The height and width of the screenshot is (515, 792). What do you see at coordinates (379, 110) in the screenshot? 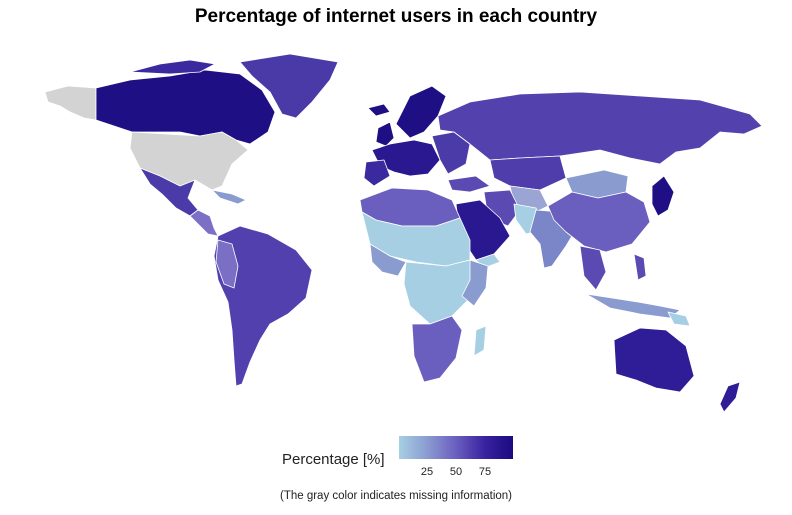
I see `region-iceland` at bounding box center [379, 110].